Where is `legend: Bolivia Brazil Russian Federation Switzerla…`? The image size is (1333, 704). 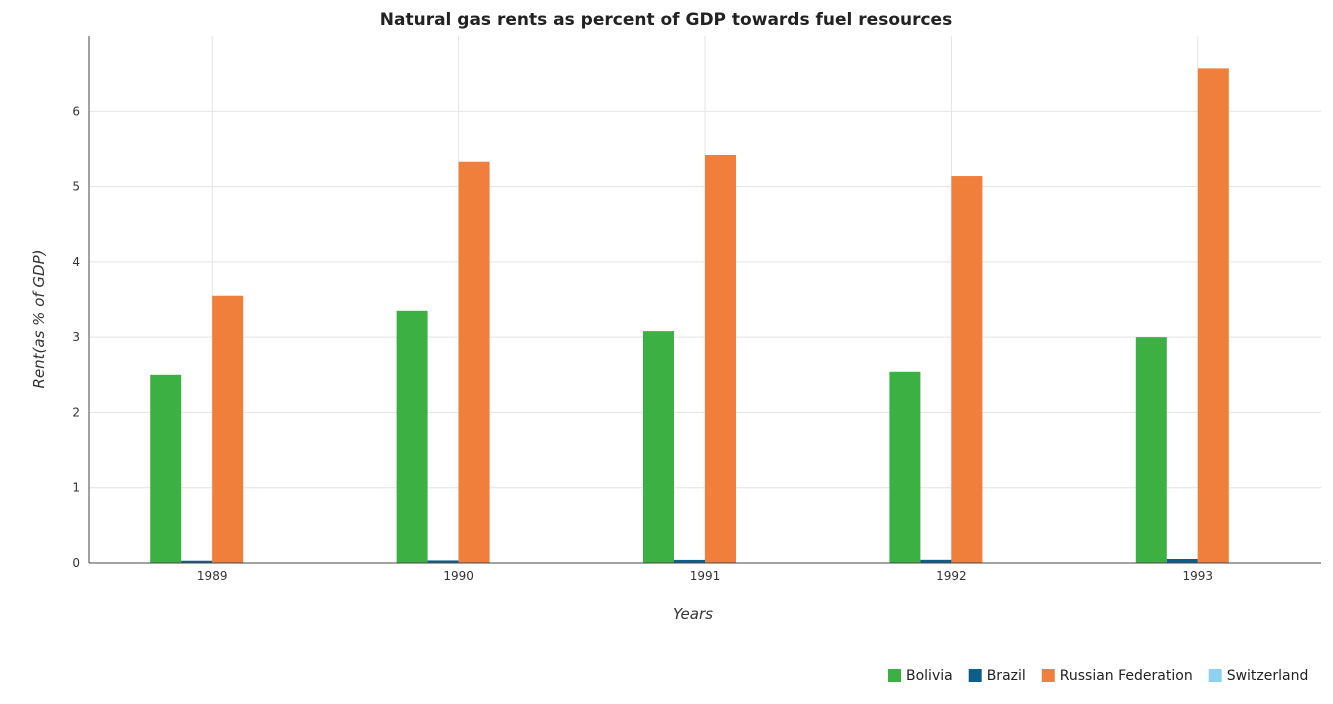
legend: Bolivia Brazil Russian Federation Switzerla… is located at coordinates (1098, 676).